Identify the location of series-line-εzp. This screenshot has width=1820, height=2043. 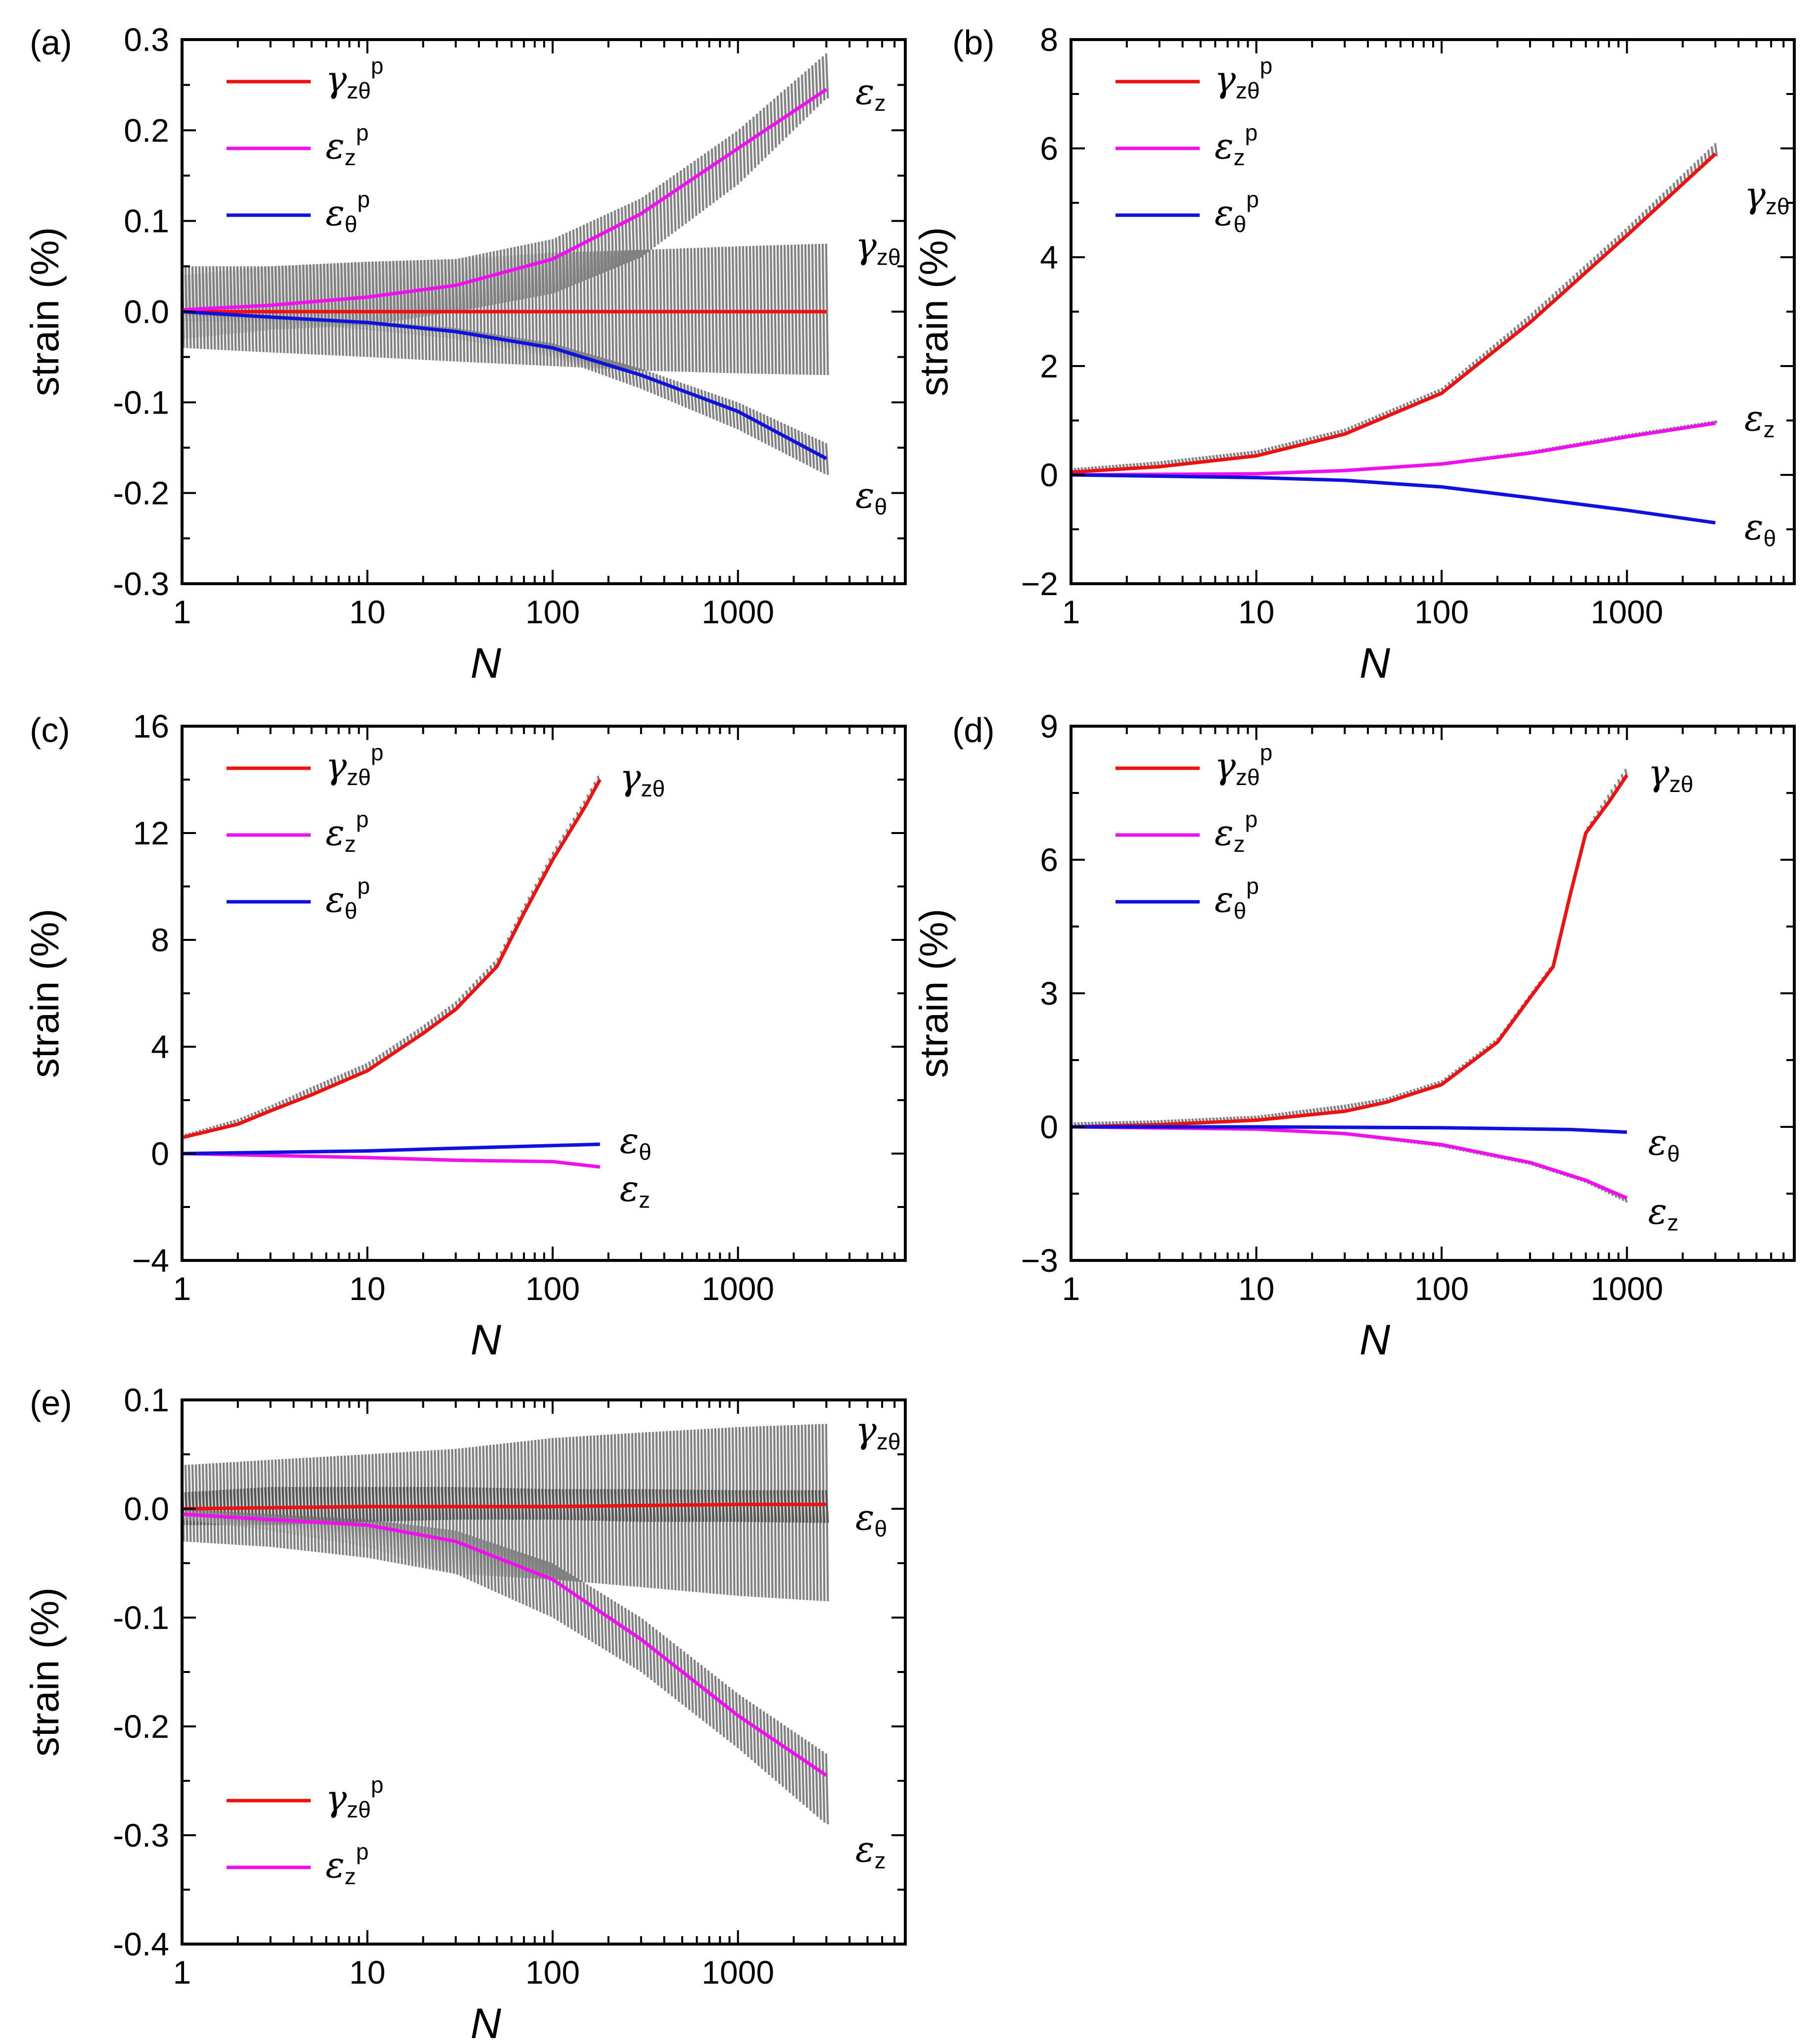
(391, 1160).